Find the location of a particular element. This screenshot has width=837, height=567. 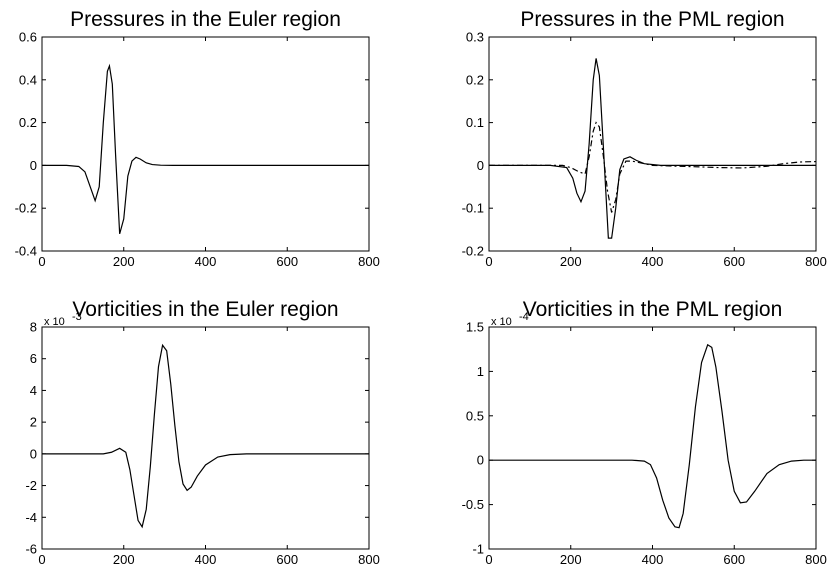

y-tick-label: 0.1 is located at coordinates (475, 122).